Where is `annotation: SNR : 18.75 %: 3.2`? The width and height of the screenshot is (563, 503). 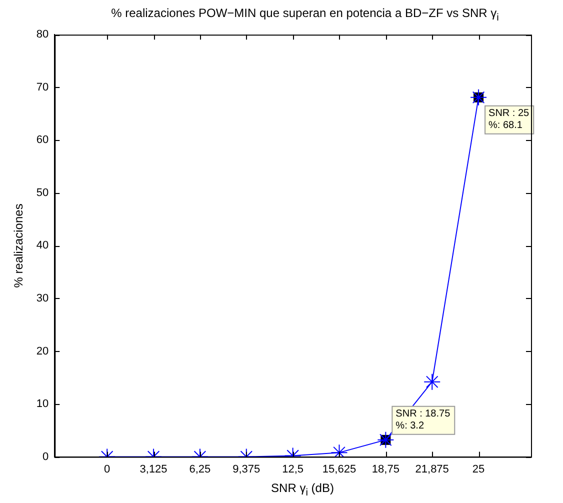 annotation: SNR : 18.75 %: 3.2 is located at coordinates (423, 420).